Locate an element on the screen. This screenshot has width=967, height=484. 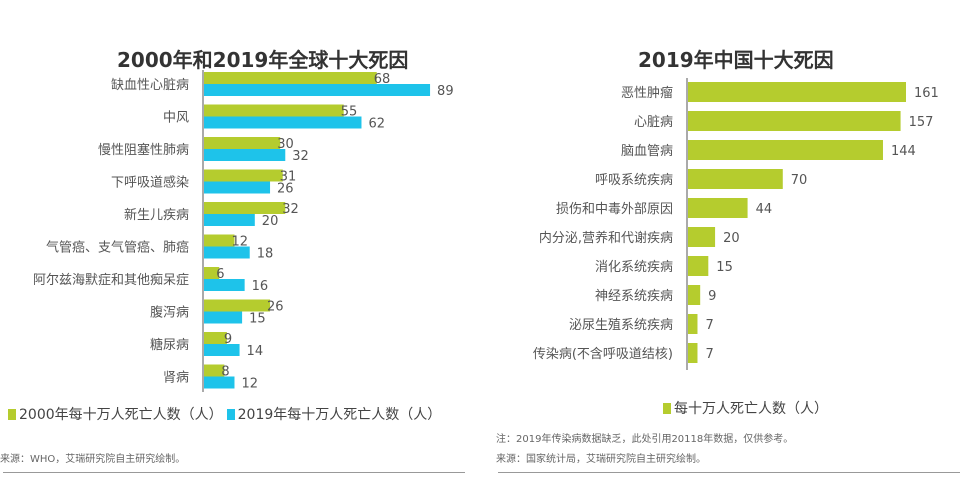
category-label: 缺血性心脏病 is located at coordinates (150, 85).